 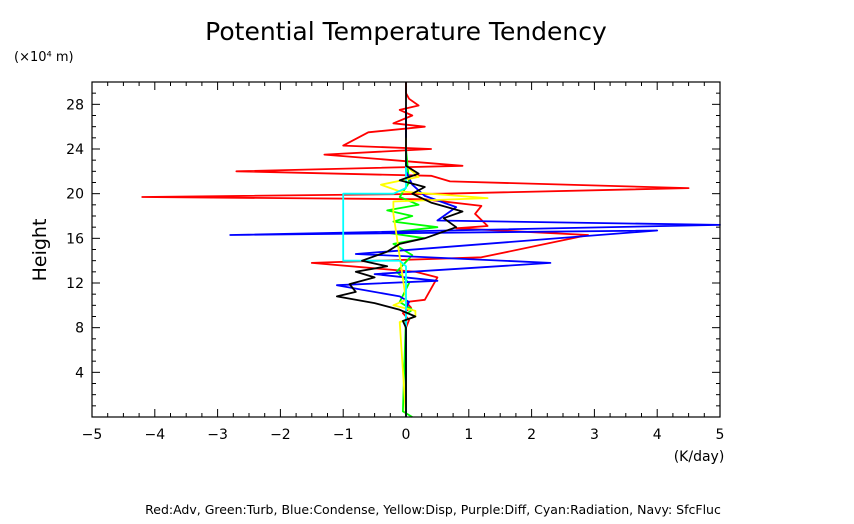 I want to click on y-tick-label: 28, so click(x=75, y=105).